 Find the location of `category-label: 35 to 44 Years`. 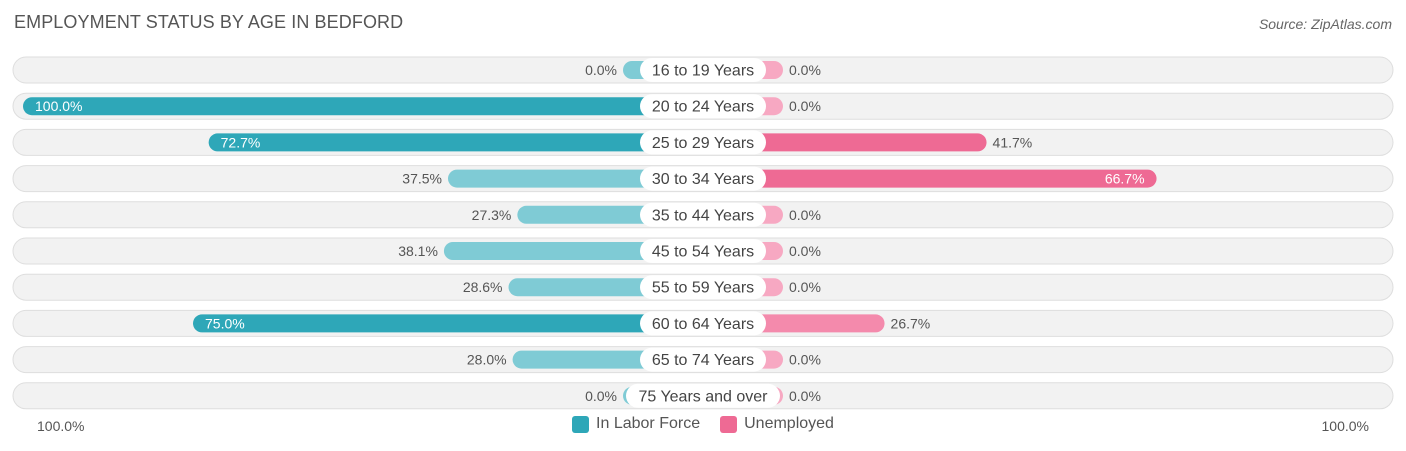

category-label: 35 to 44 Years is located at coordinates (703, 215).